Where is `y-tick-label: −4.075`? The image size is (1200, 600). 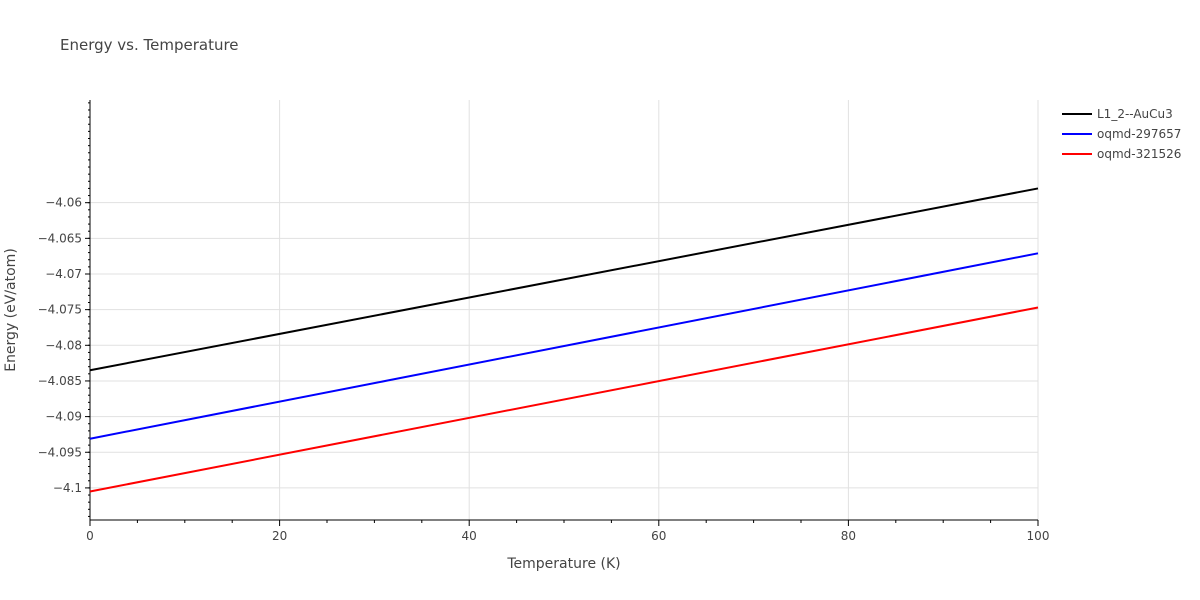
y-tick-label: −4.075 is located at coordinates (60, 310).